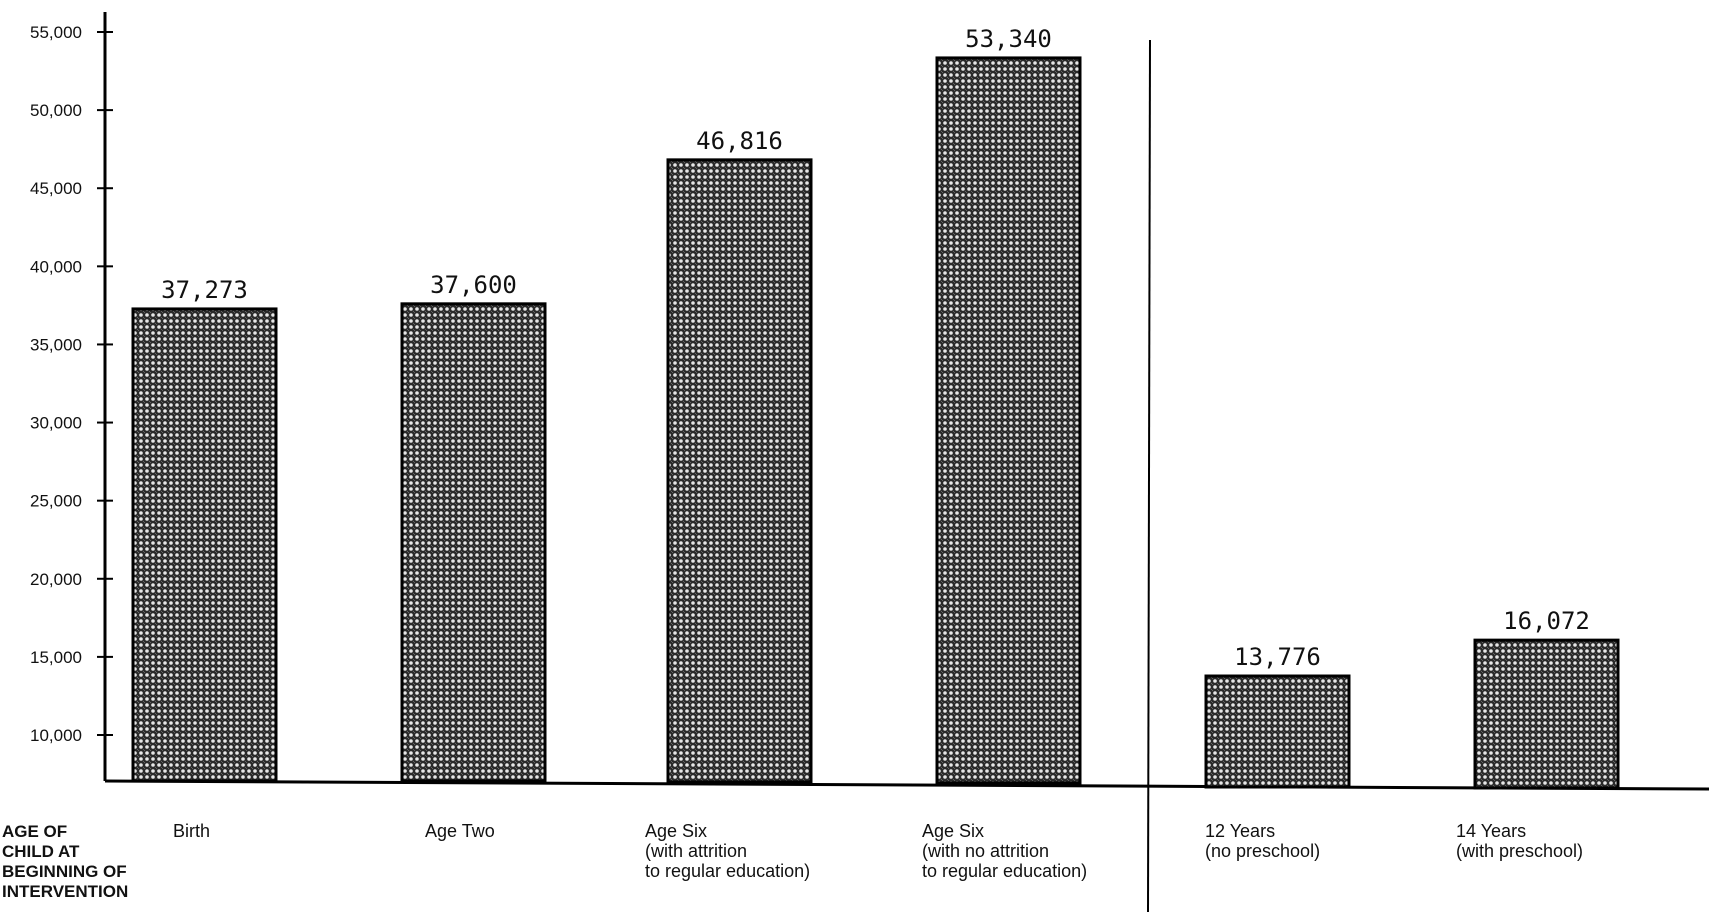  I want to click on y-tick-label: 35,000, so click(56, 344).